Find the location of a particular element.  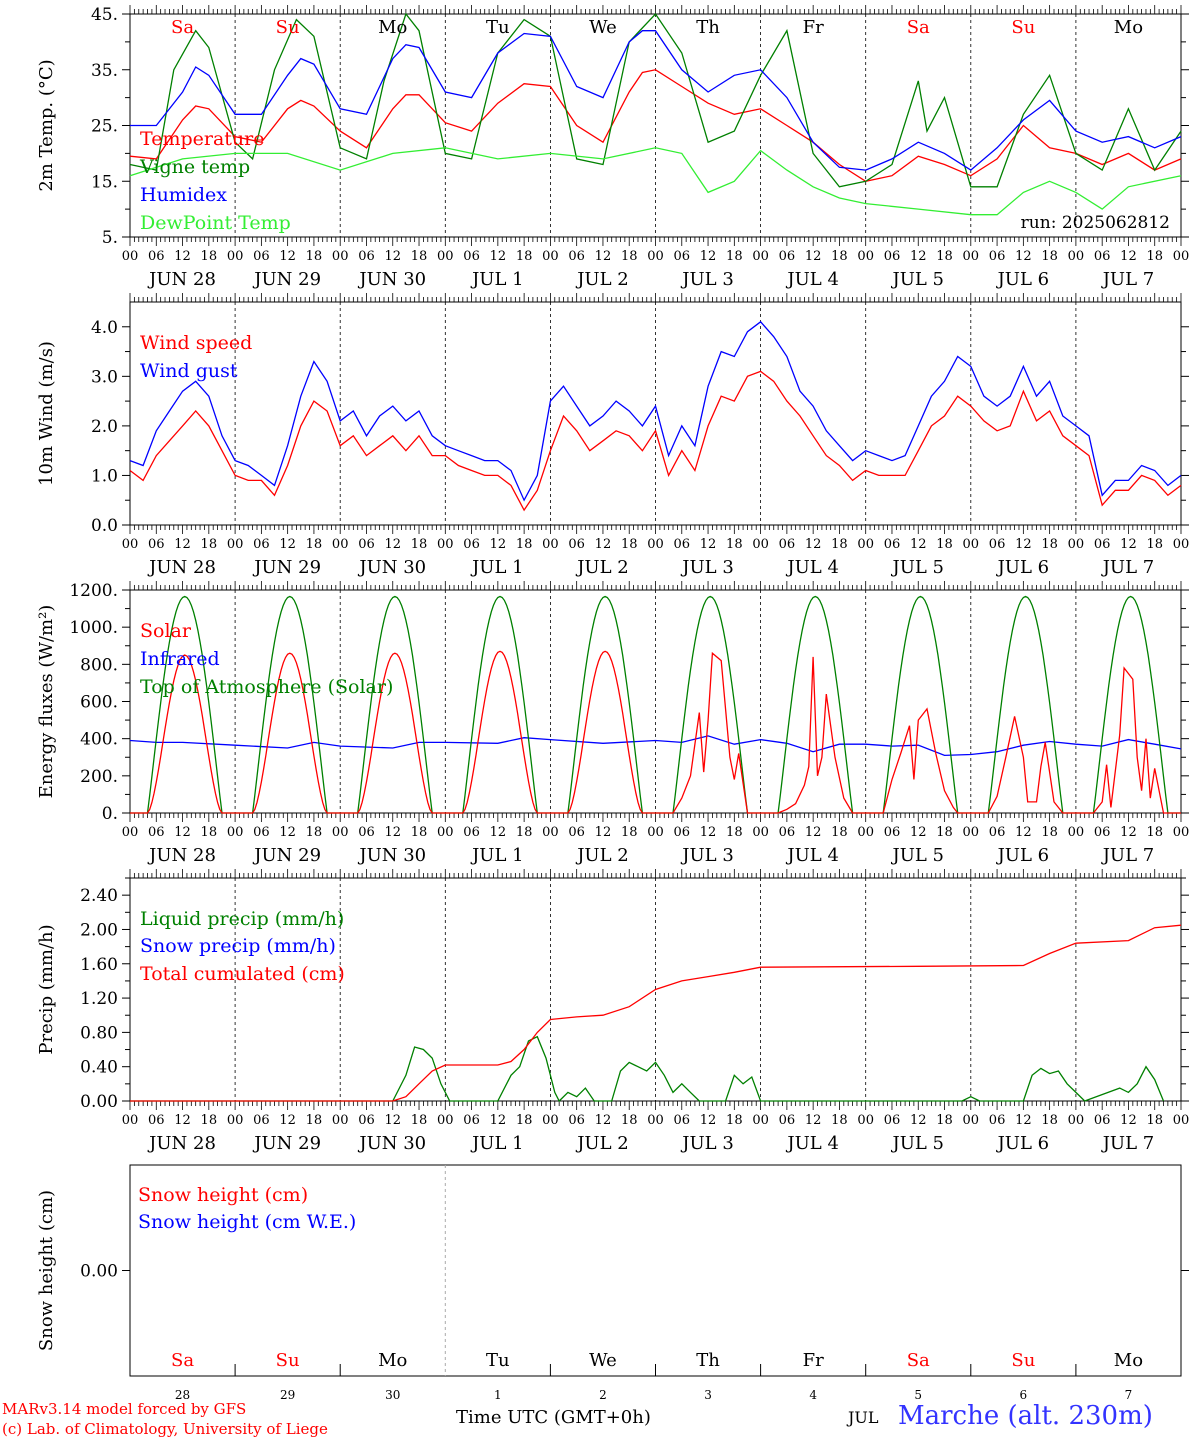

y-tick-label: 600. is located at coordinates (99, 703).